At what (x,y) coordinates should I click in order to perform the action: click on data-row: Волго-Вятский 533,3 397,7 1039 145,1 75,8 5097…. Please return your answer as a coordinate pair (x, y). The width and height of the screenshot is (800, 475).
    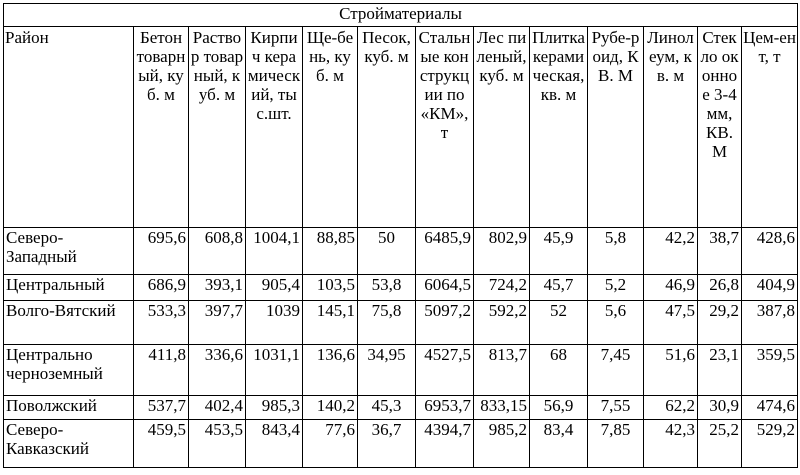
    Looking at the image, I should click on (401, 322).